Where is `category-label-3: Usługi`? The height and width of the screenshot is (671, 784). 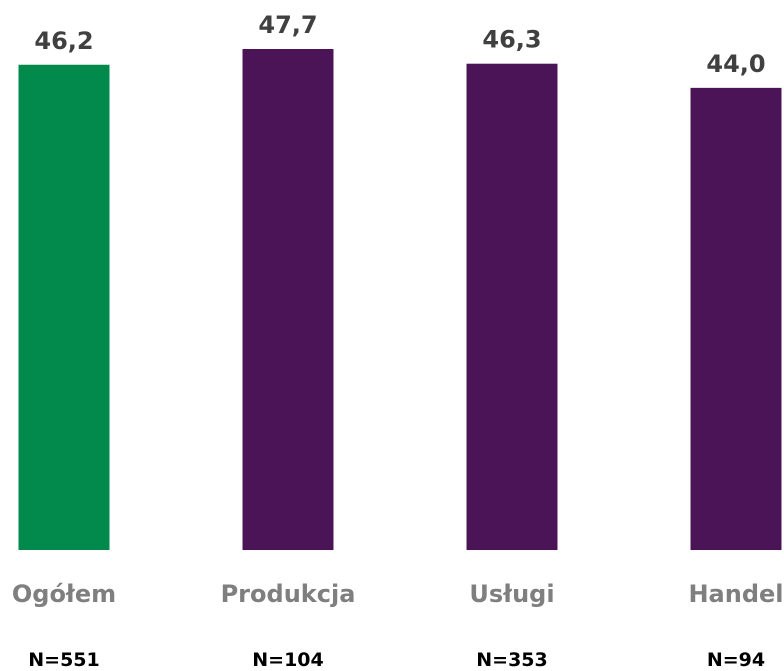
category-label-3: Usługi is located at coordinates (511, 594).